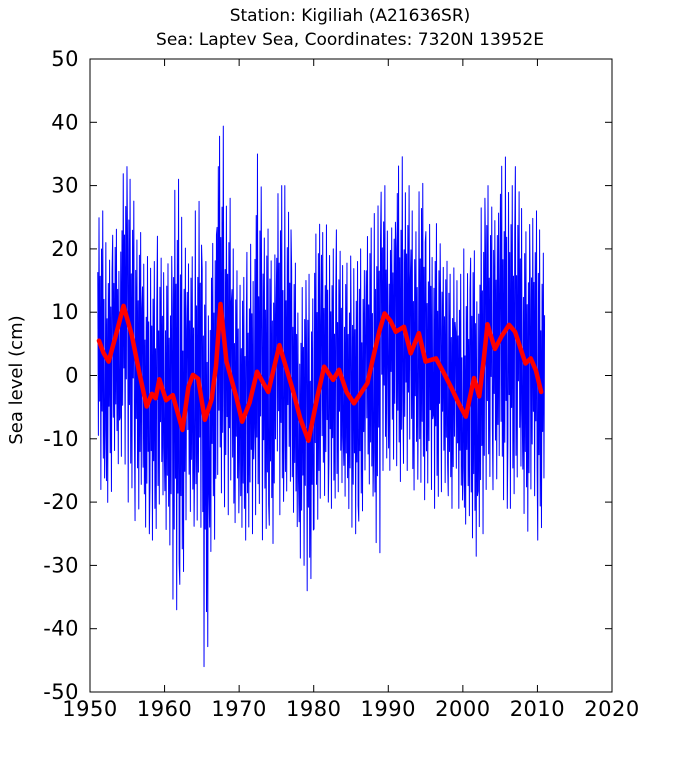 The height and width of the screenshot is (780, 675). I want to click on x-tick-label: 2020, so click(611, 709).